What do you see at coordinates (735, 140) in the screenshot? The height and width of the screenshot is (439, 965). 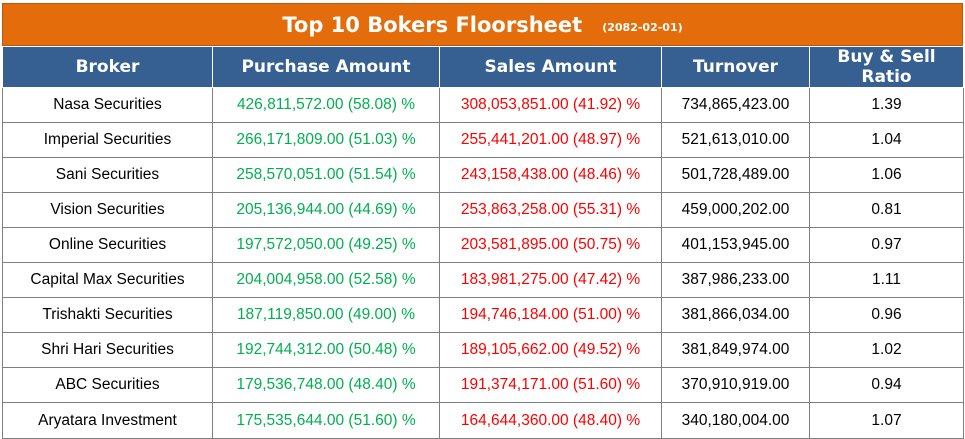 I see `turnover-cell: 521,613,010.00` at bounding box center [735, 140].